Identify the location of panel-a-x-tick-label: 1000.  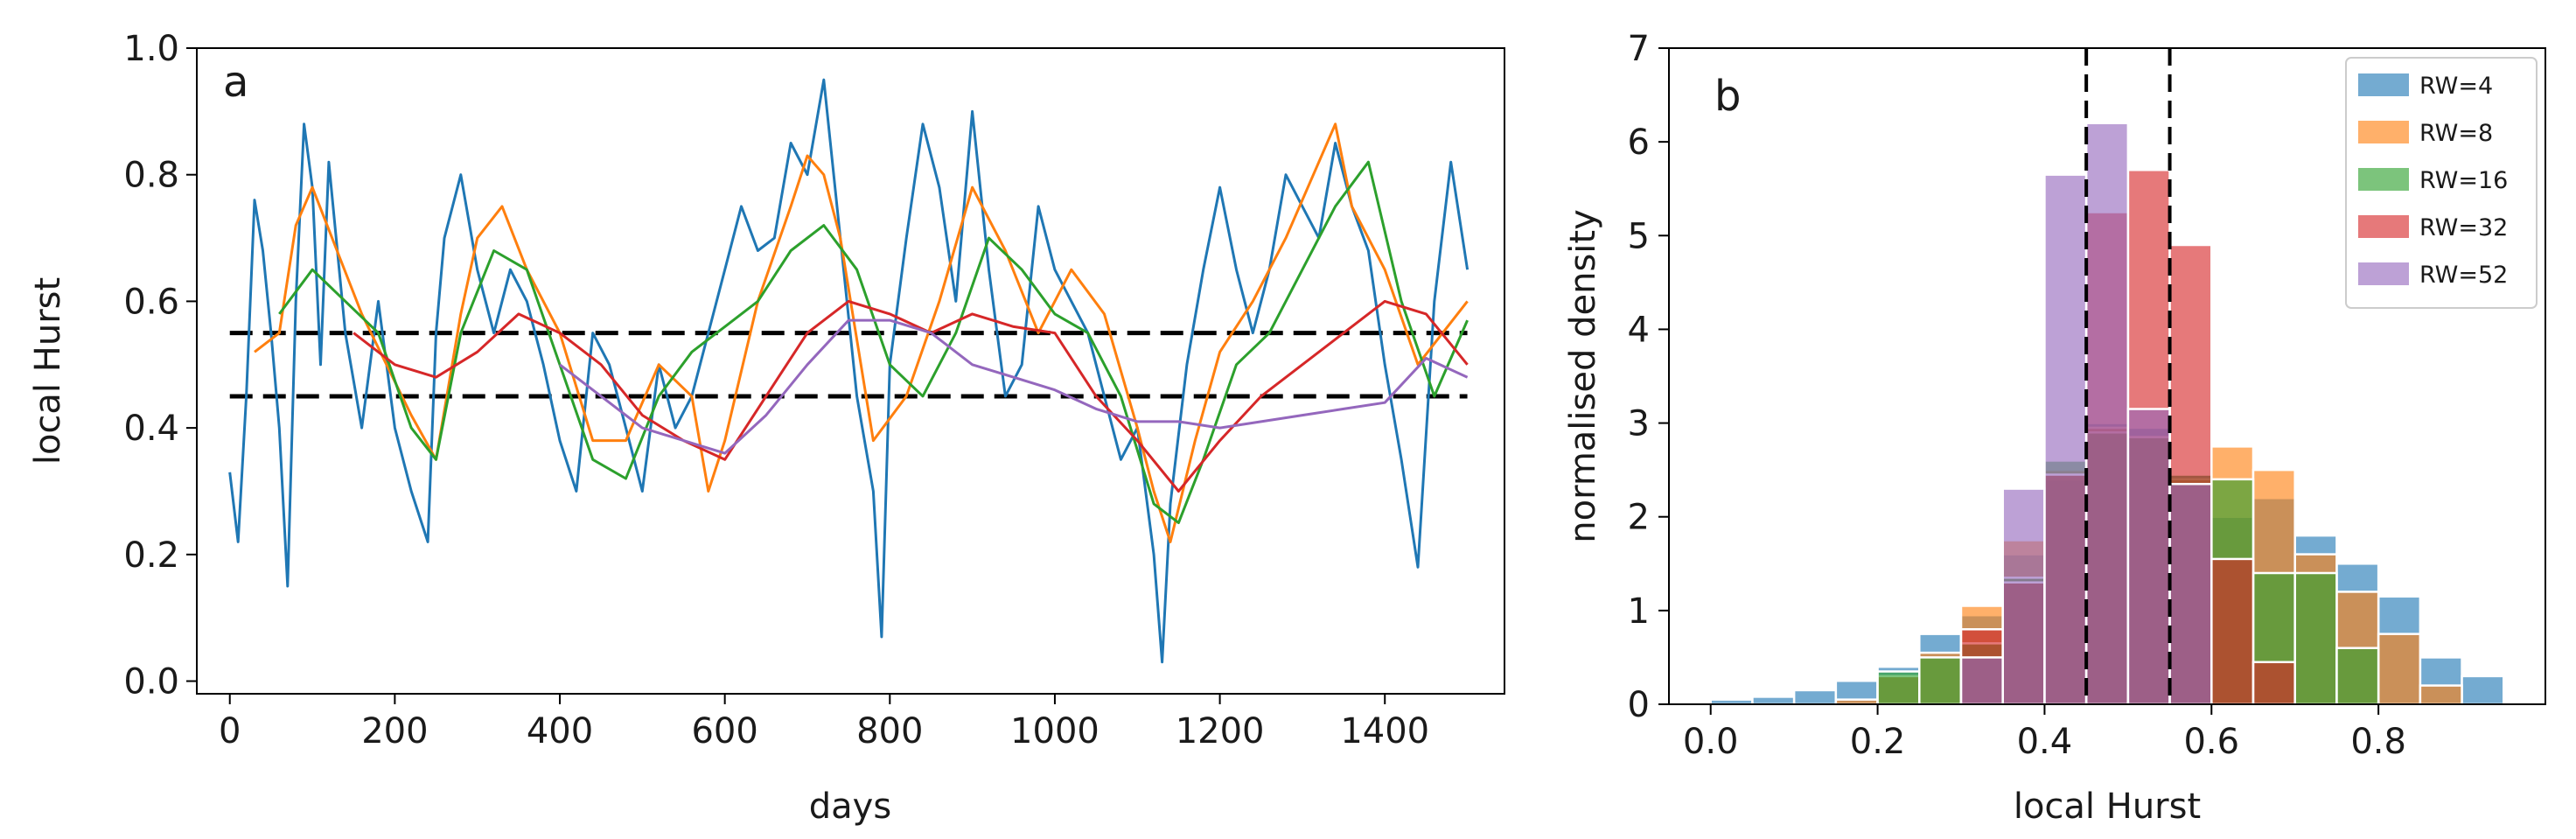
(1055, 732).